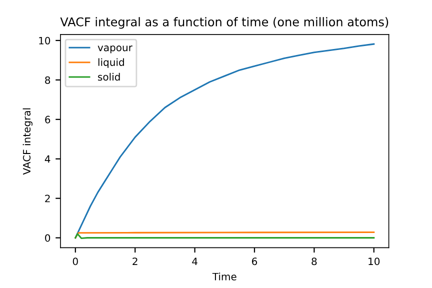 The height and width of the screenshot is (288, 432). I want to click on y-tick-label: 2, so click(47, 198).